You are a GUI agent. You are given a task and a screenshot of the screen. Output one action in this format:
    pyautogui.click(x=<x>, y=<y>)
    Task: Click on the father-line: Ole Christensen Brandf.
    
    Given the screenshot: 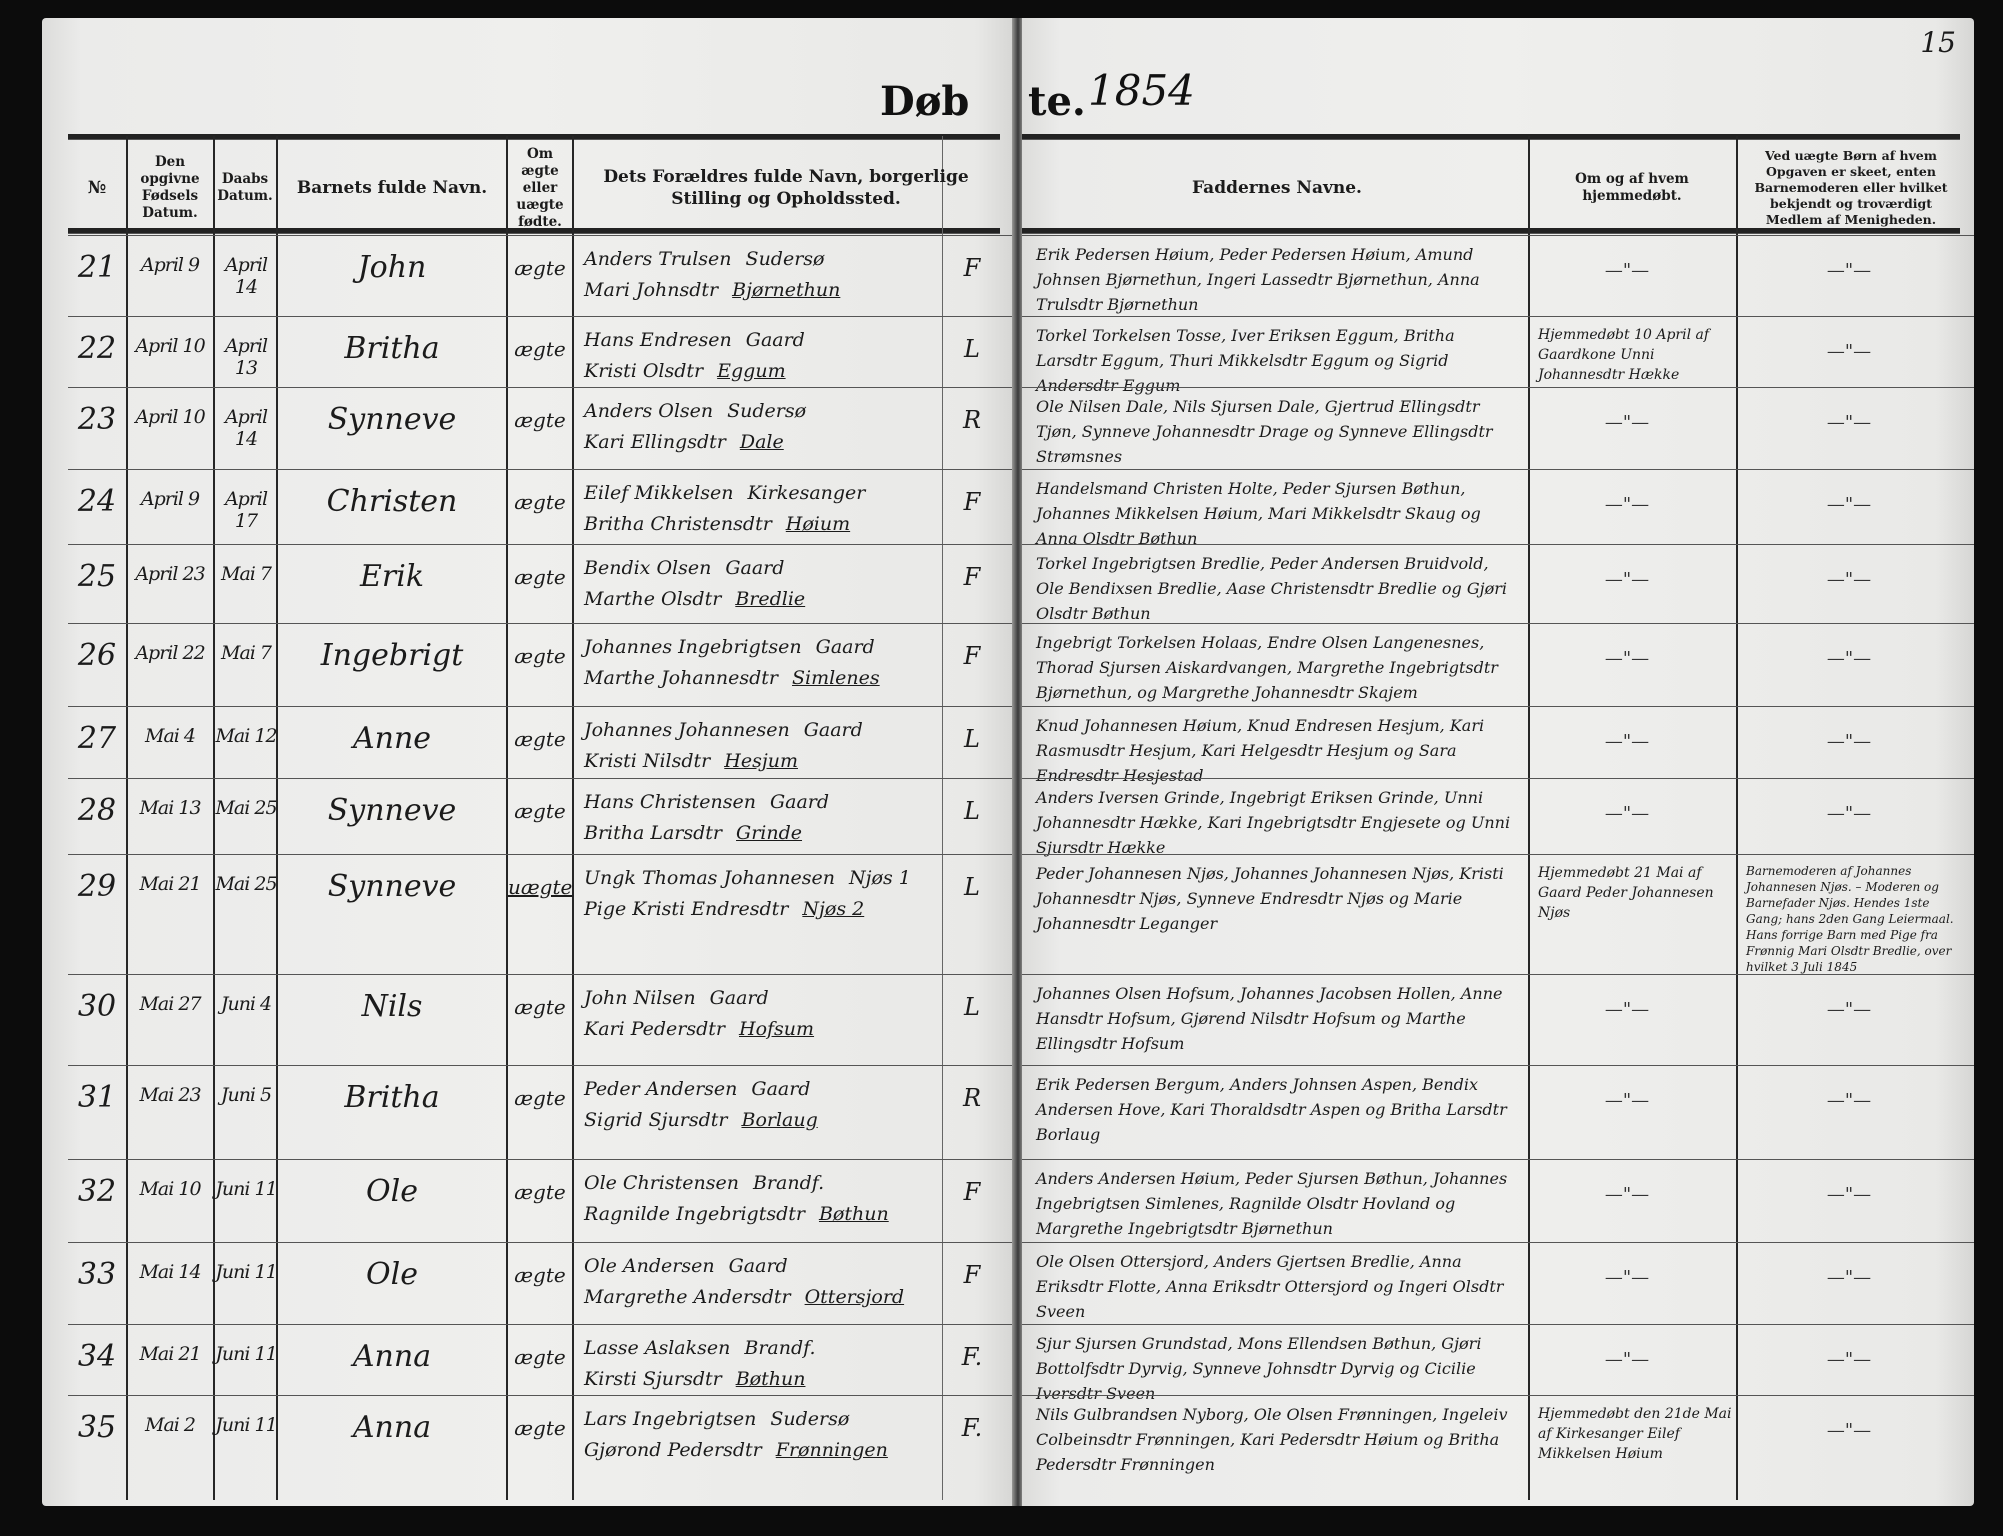 What is the action you would take?
    pyautogui.click(x=767, y=1183)
    